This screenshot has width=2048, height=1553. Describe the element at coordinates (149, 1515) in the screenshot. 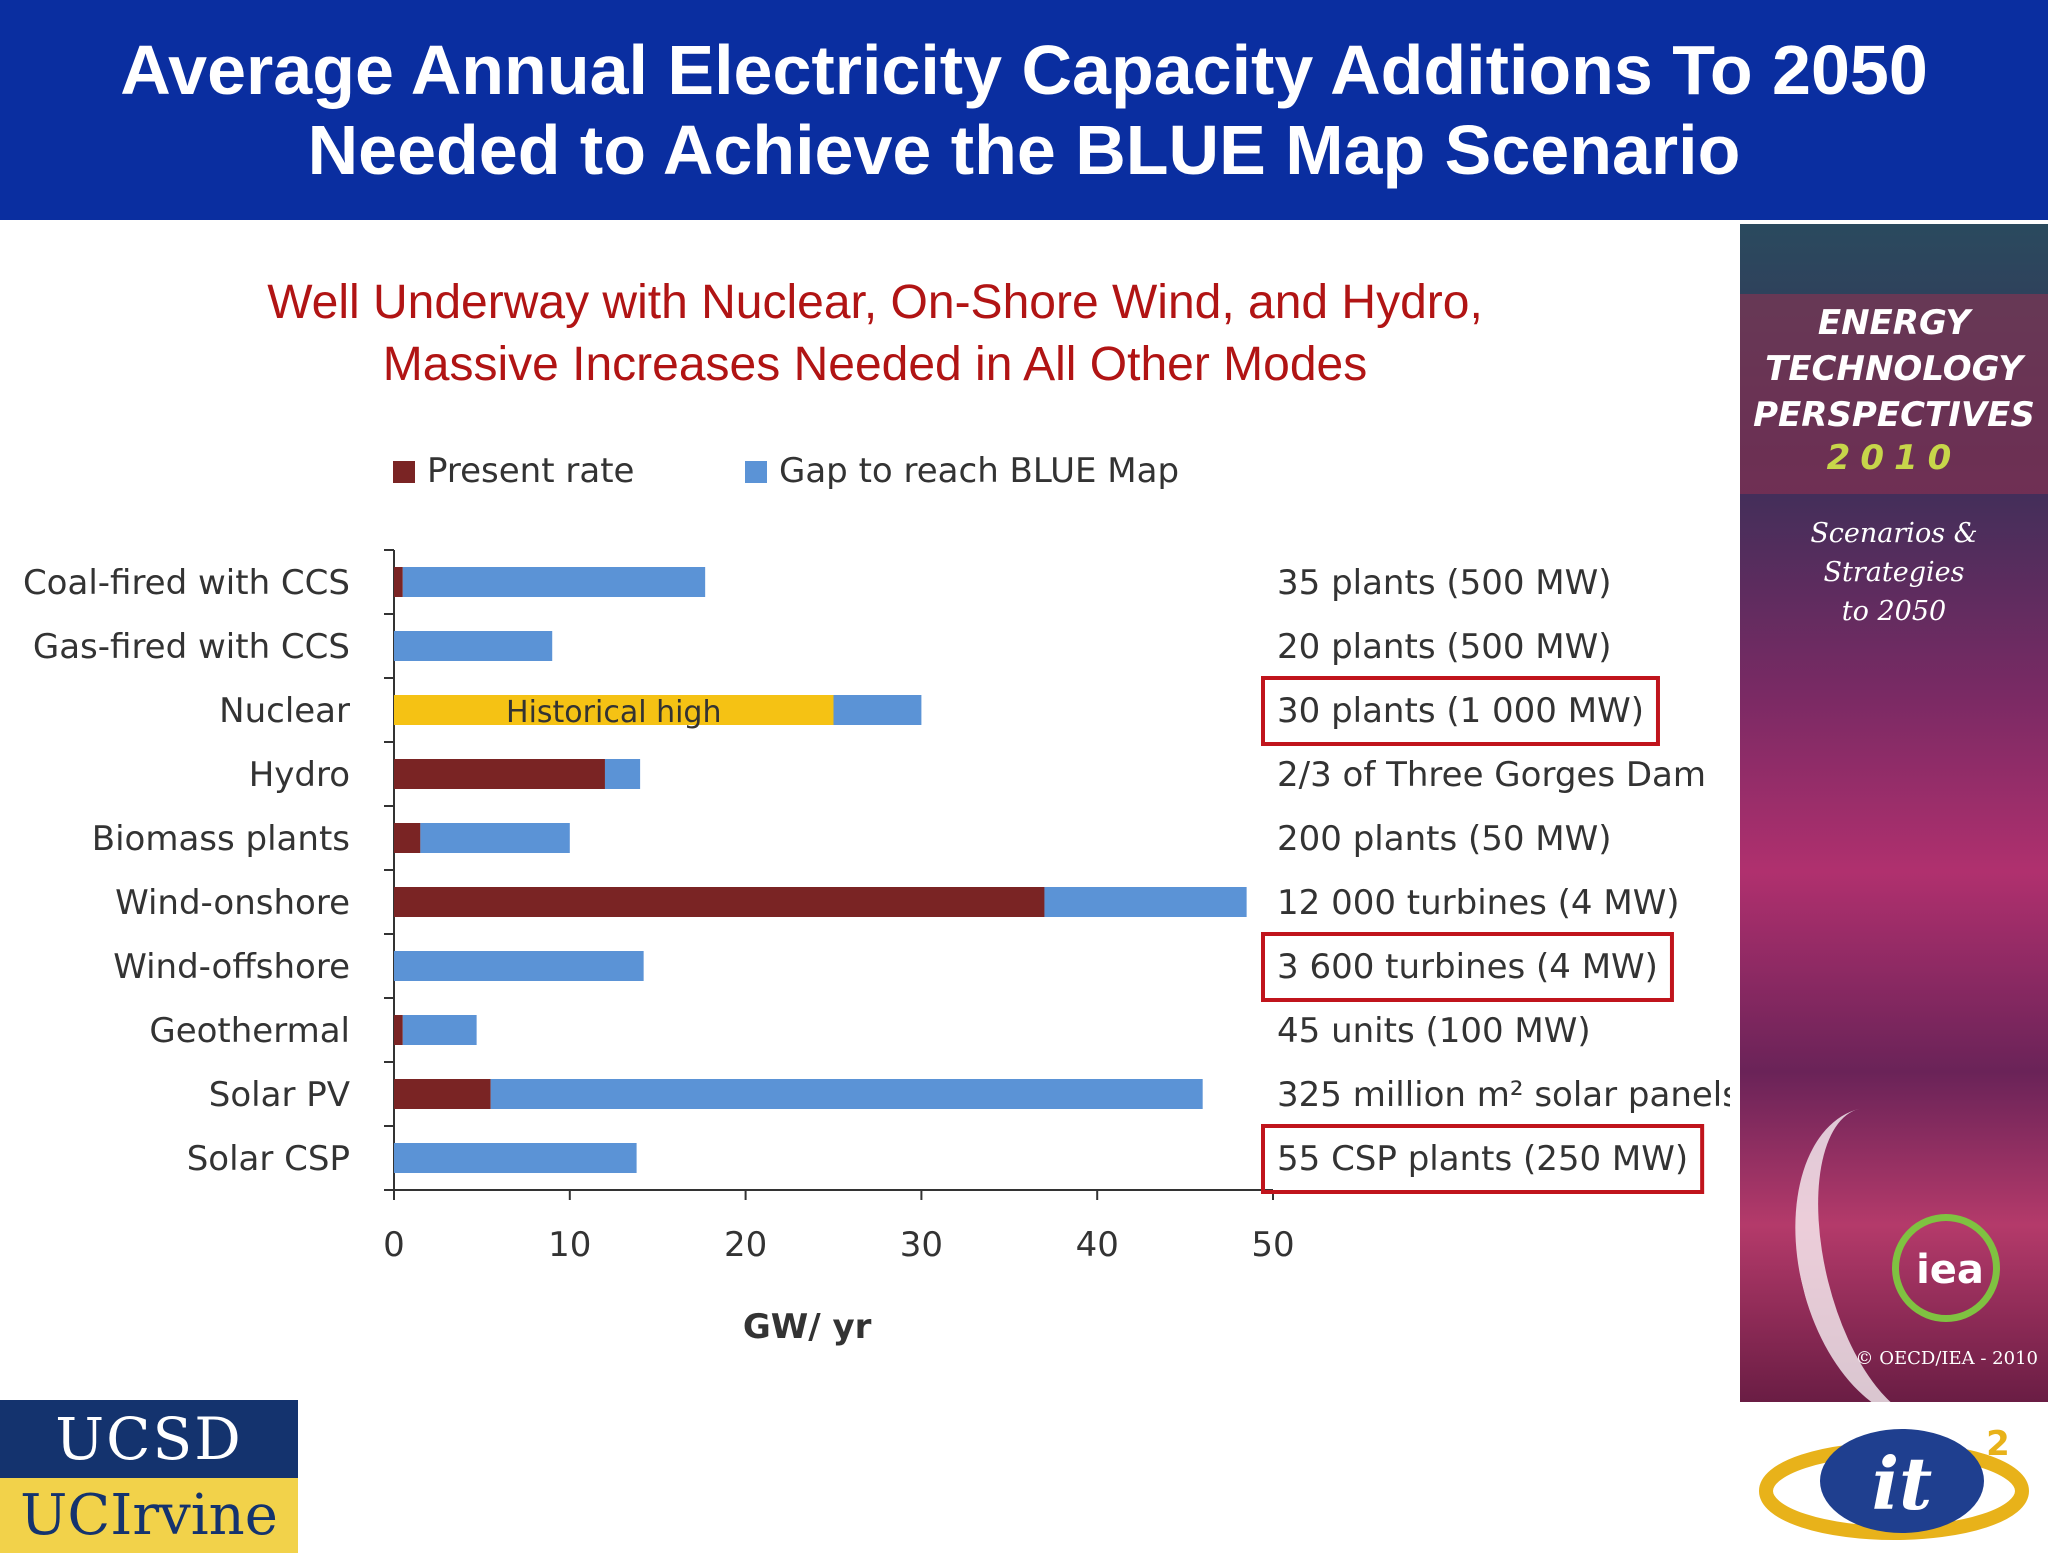

I see `uci-logo: UCIrvine` at that location.